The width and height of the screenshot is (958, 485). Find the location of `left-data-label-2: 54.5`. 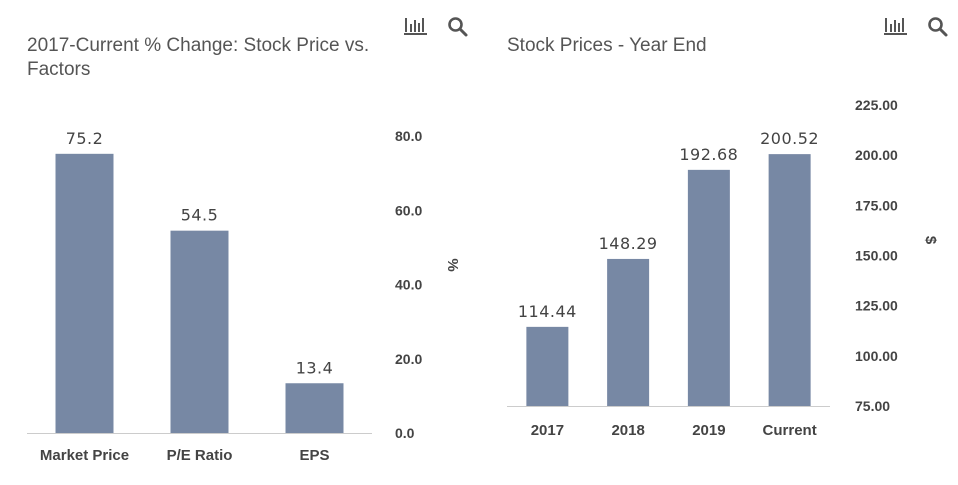

left-data-label-2: 54.5 is located at coordinates (200, 215).